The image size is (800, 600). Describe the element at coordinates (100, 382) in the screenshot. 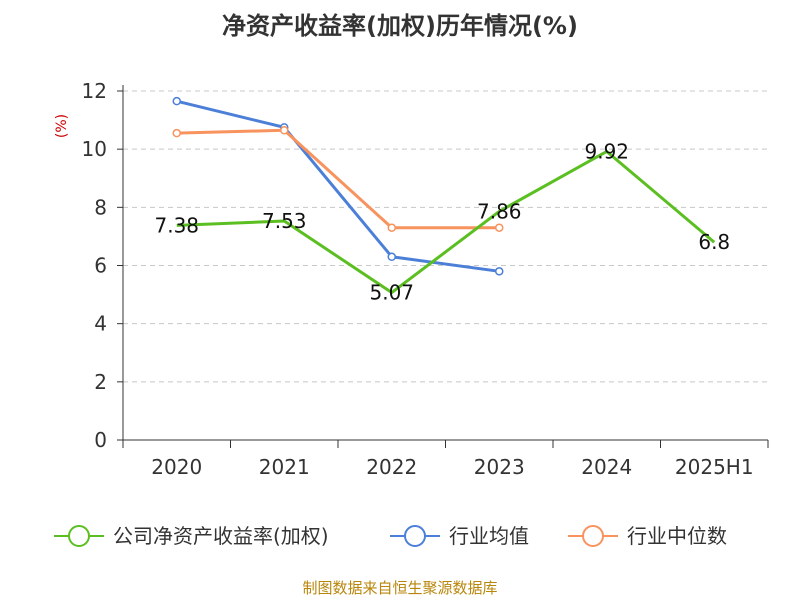

I see `y-tick-label: 2` at that location.